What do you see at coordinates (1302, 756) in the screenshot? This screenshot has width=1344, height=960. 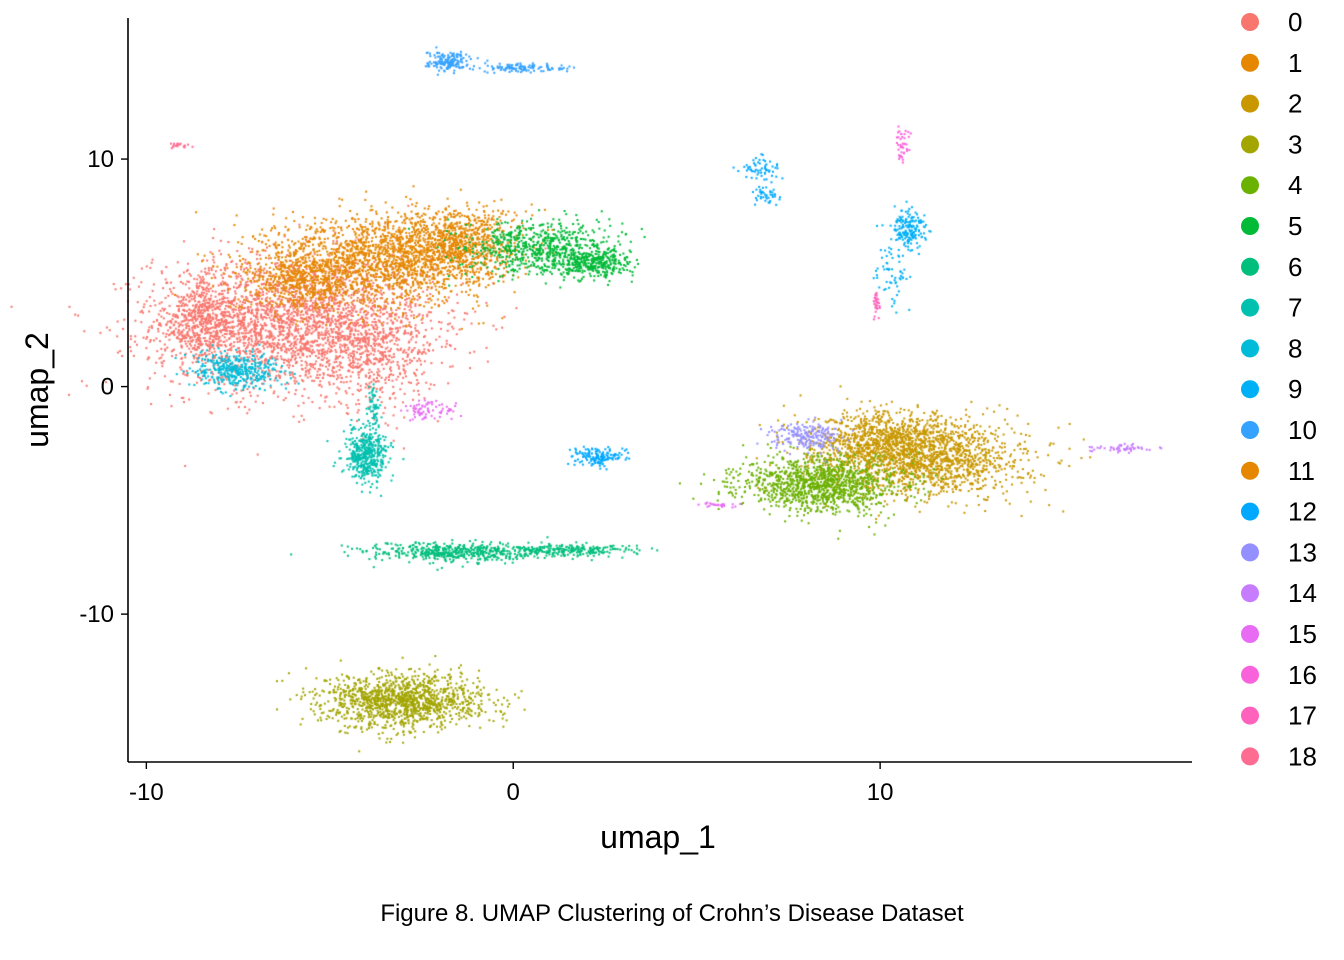 I see `legend-label-18: 18` at bounding box center [1302, 756].